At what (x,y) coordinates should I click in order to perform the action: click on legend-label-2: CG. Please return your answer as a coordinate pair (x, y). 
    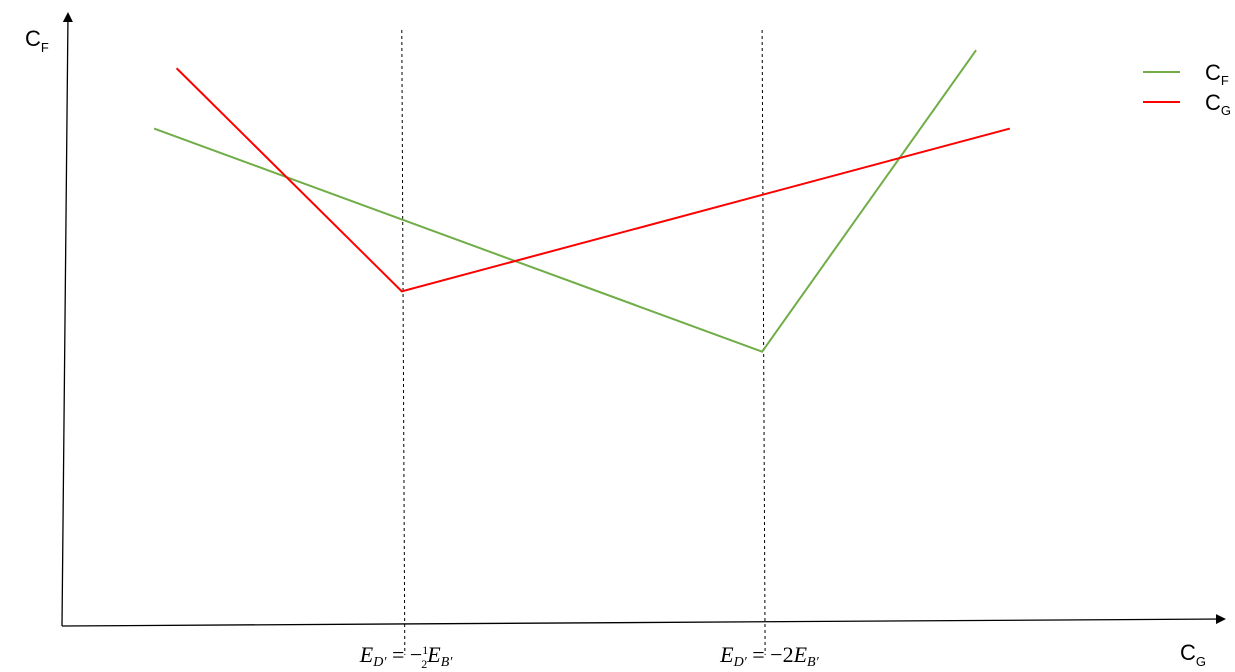
    Looking at the image, I should click on (1218, 104).